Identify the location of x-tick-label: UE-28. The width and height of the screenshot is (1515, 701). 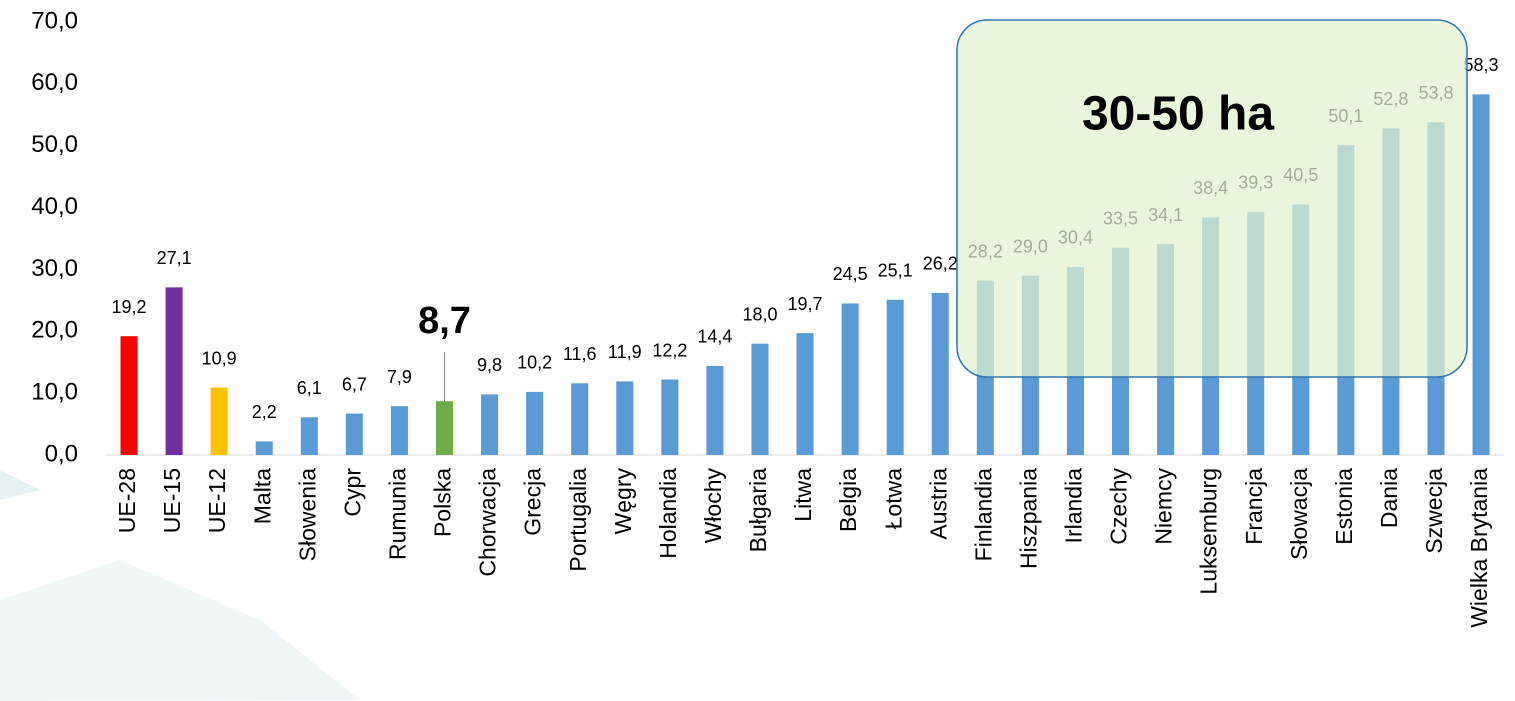
(127, 500).